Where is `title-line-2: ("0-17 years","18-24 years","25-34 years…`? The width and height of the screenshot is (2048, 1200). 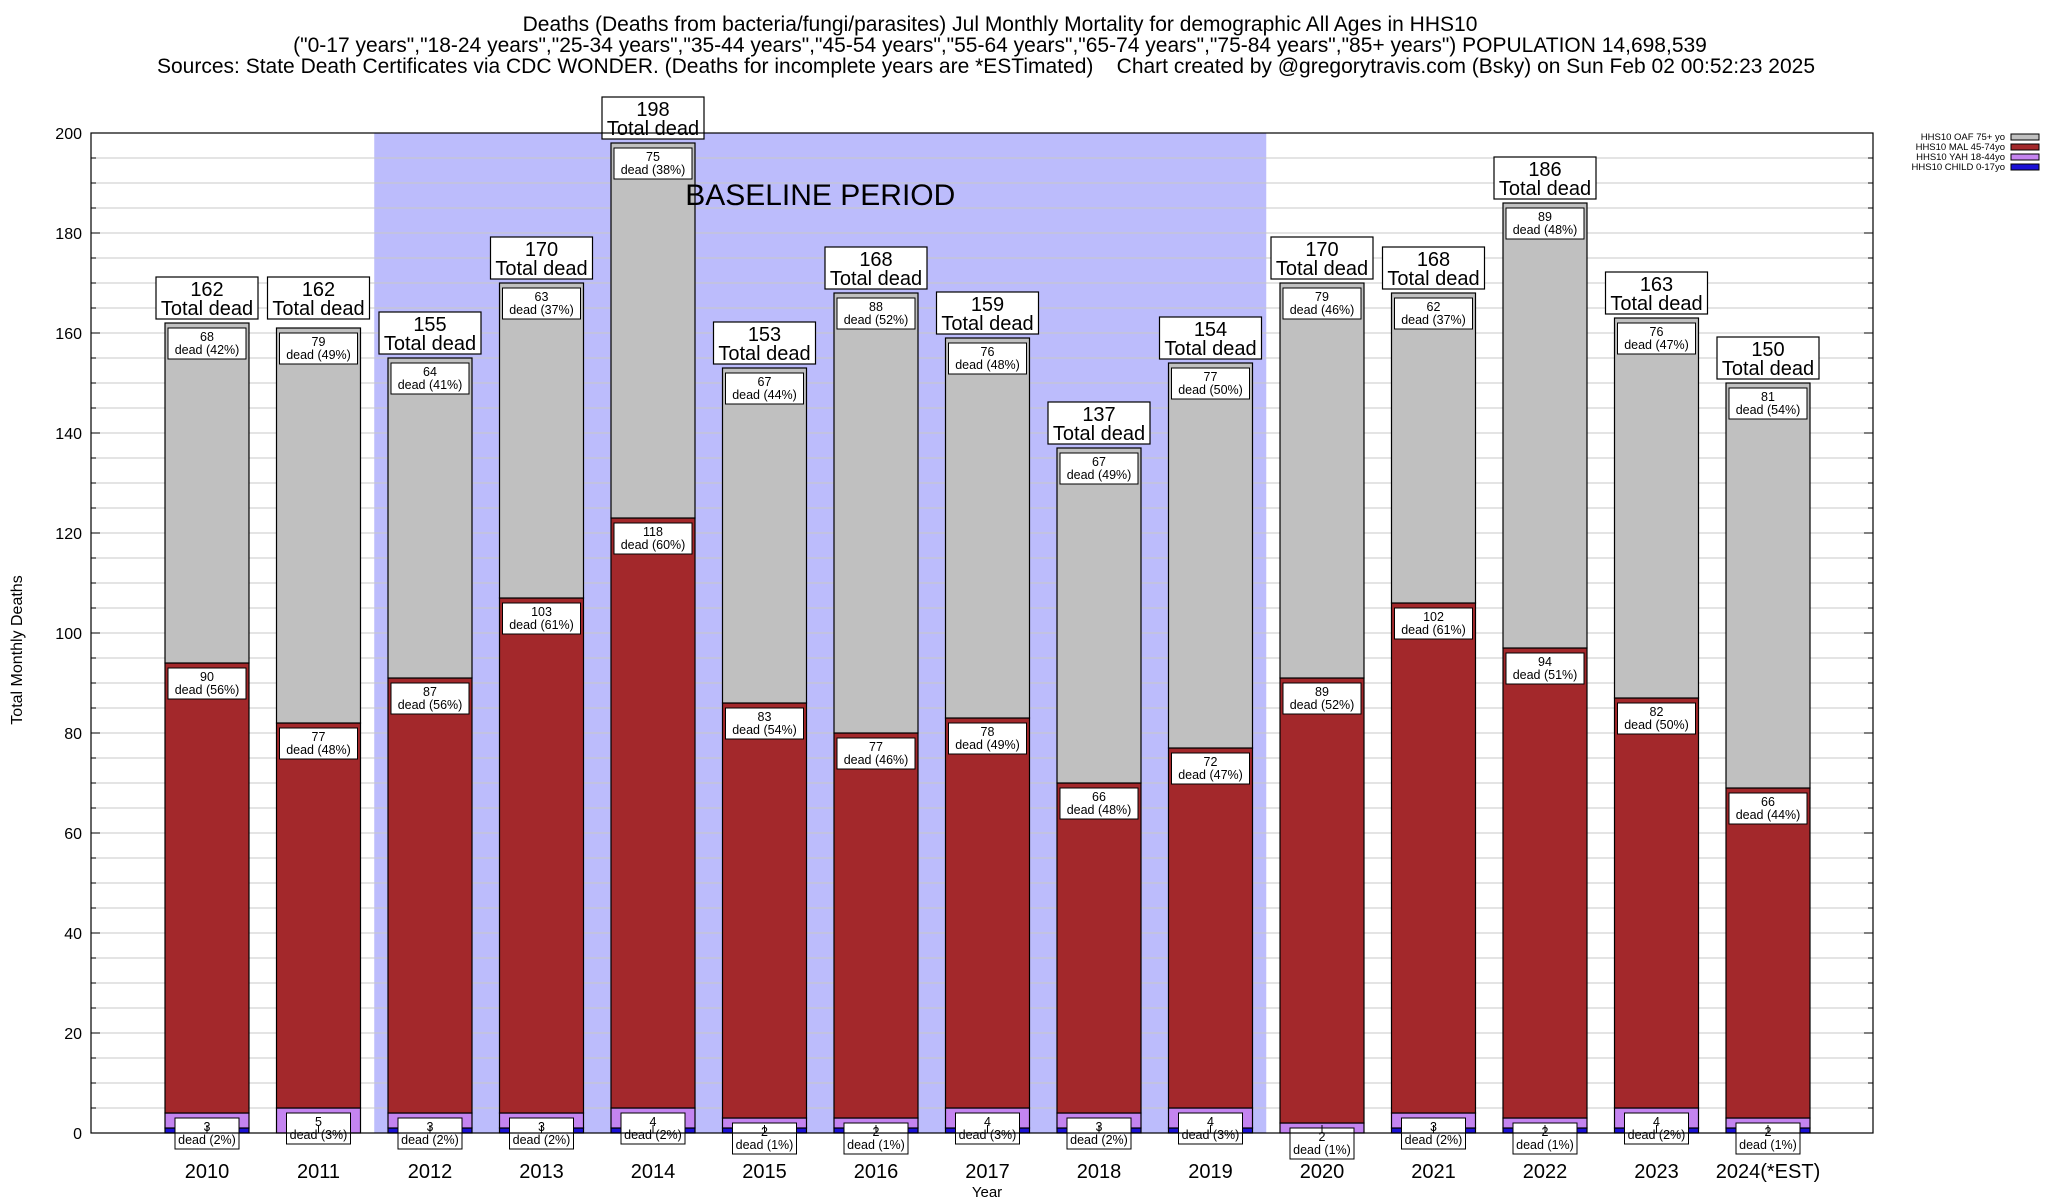 title-line-2: ("0-17 years","18-24 years","25-34 years… is located at coordinates (1000, 45).